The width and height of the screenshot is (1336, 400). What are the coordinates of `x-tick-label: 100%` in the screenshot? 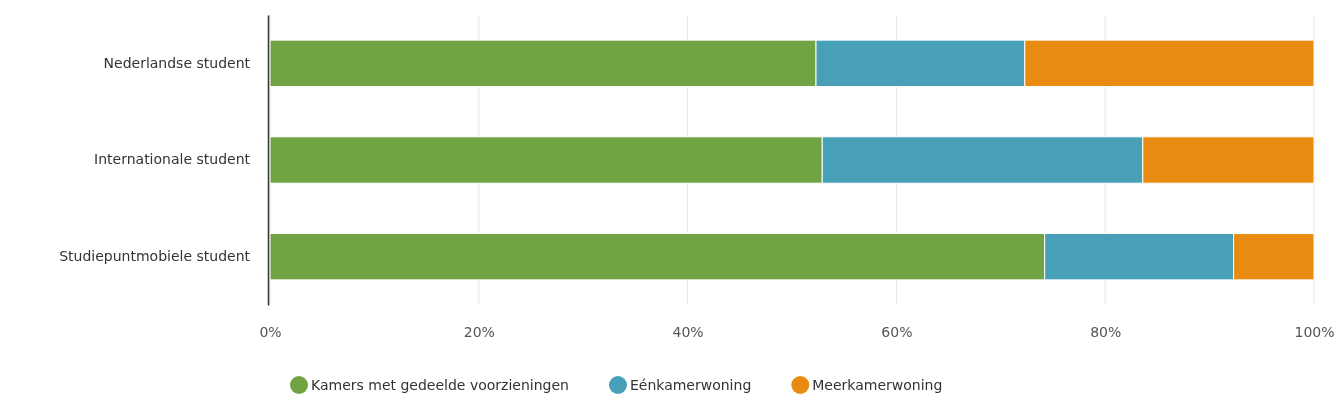 It's located at (1314, 331).